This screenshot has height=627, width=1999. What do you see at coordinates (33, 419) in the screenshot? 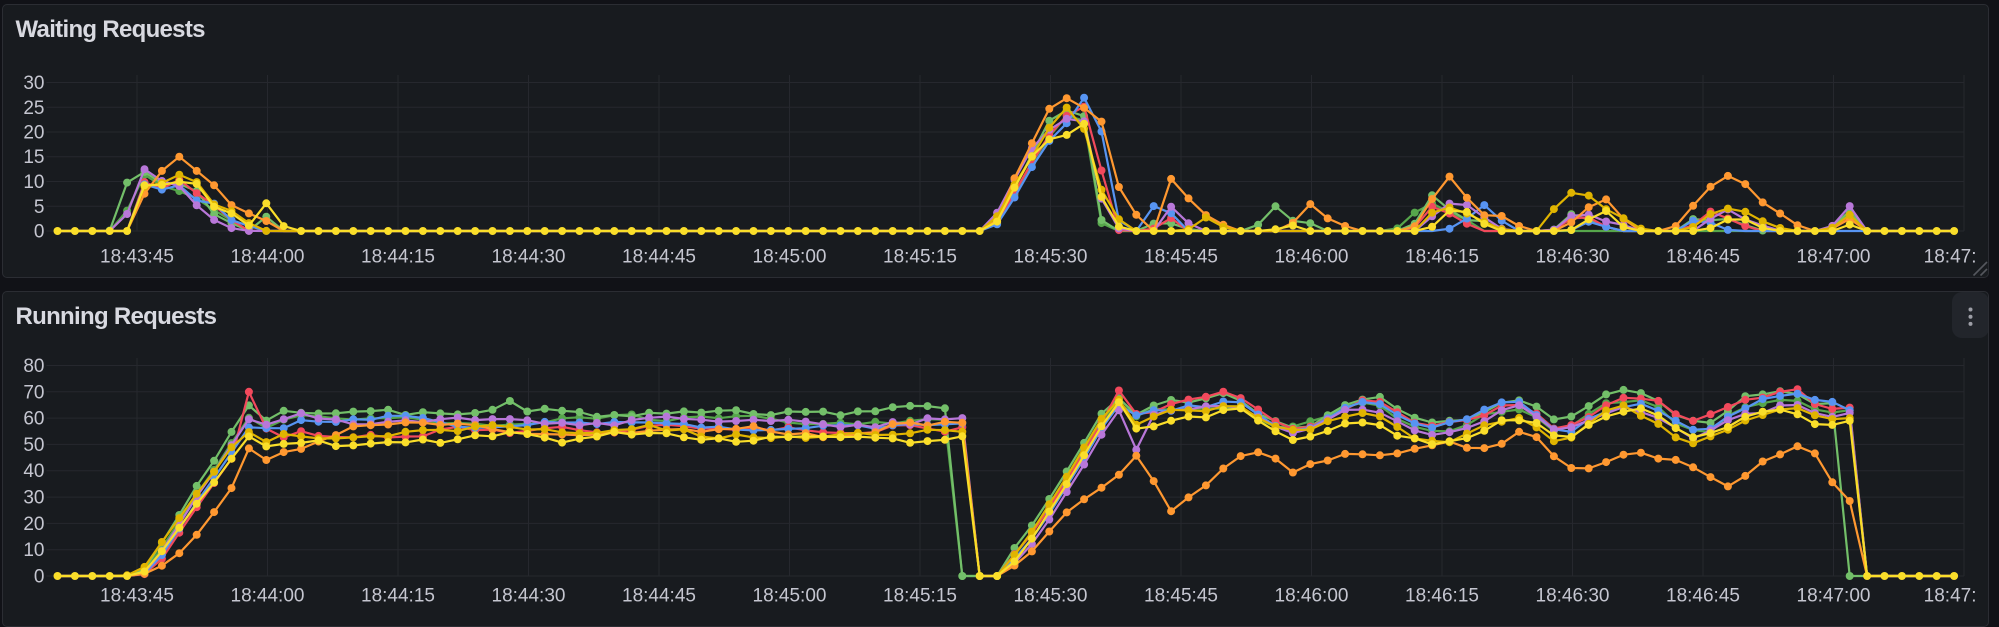
I see `svg-text: 60` at bounding box center [33, 419].